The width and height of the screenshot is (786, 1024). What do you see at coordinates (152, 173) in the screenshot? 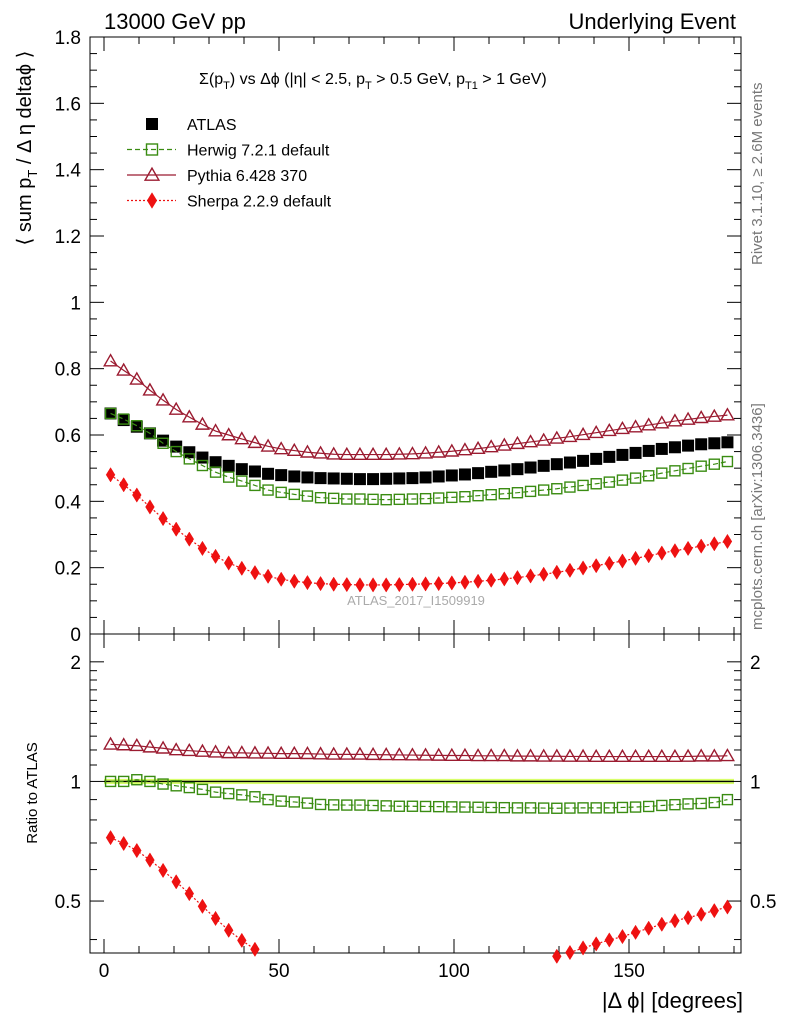
I see `legend-marker` at bounding box center [152, 173].